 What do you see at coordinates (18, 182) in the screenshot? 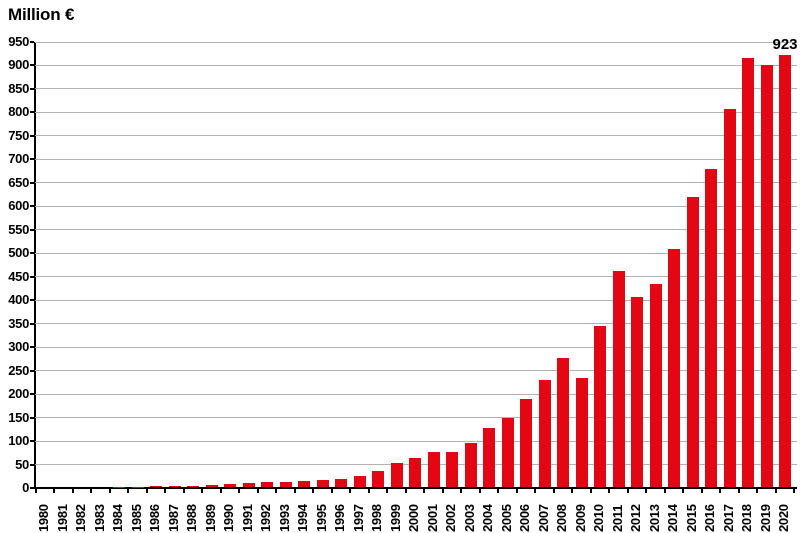
I see `y-axis-label: 650` at bounding box center [18, 182].